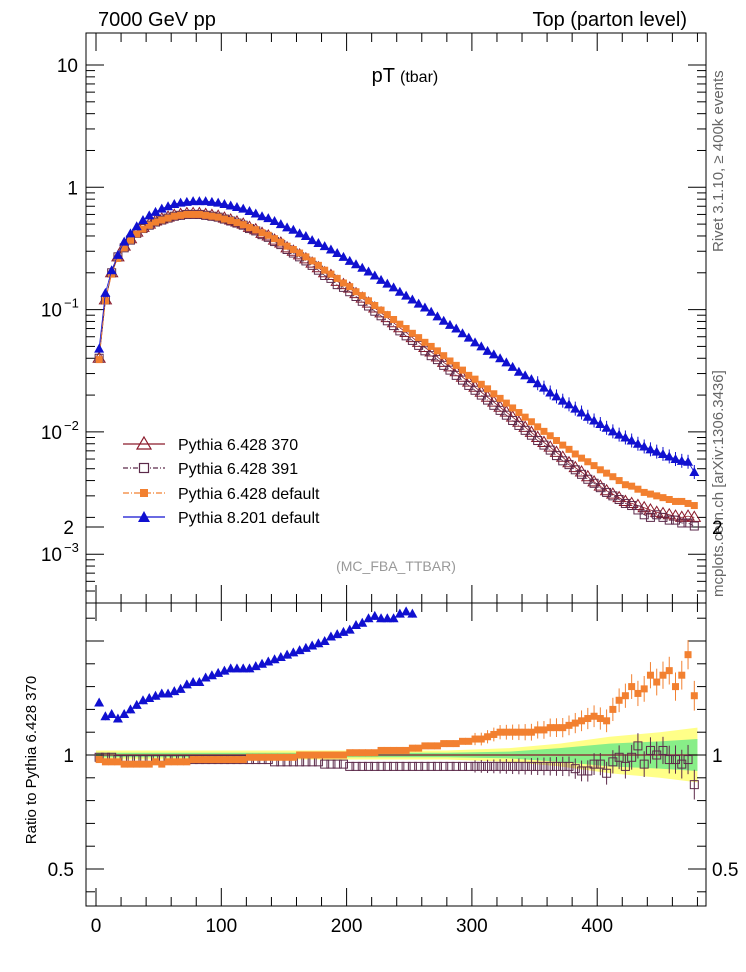 Image resolution: width=746 pixels, height=972 pixels. Describe the element at coordinates (71, 303) in the screenshot. I see `y-tick-exponent: −1` at that location.